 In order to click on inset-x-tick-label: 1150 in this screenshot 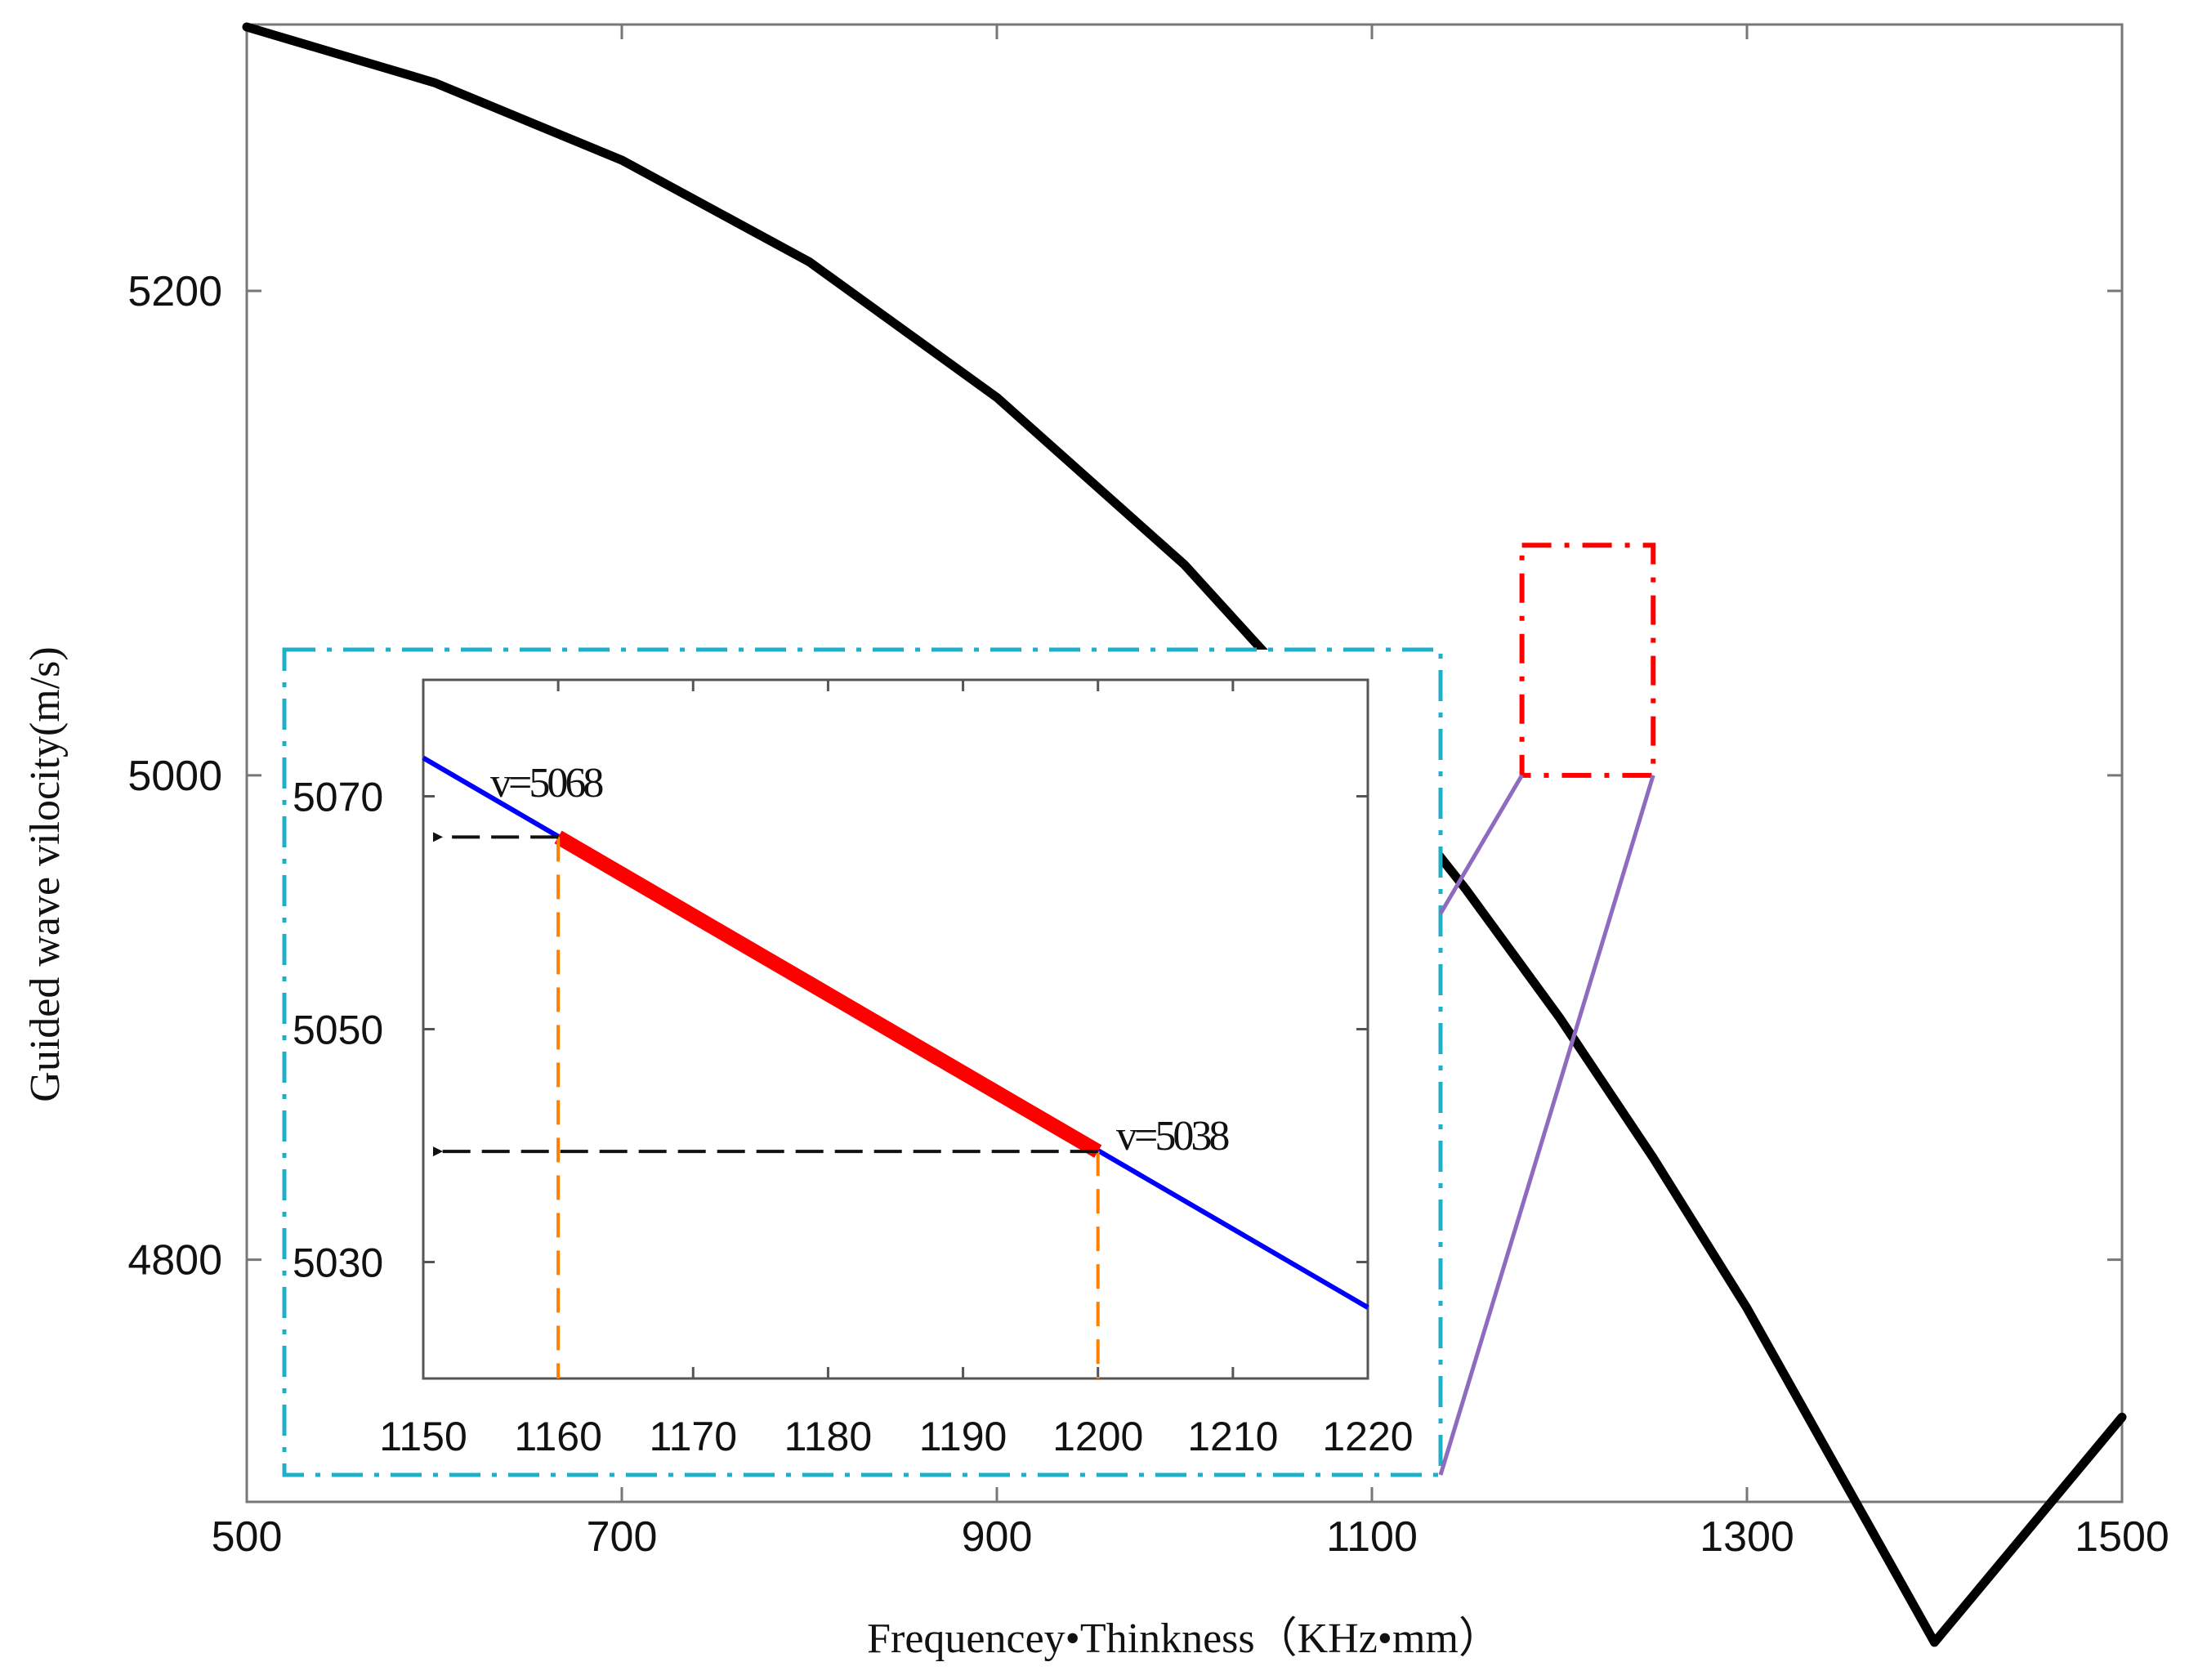, I will do `click(423, 1437)`.